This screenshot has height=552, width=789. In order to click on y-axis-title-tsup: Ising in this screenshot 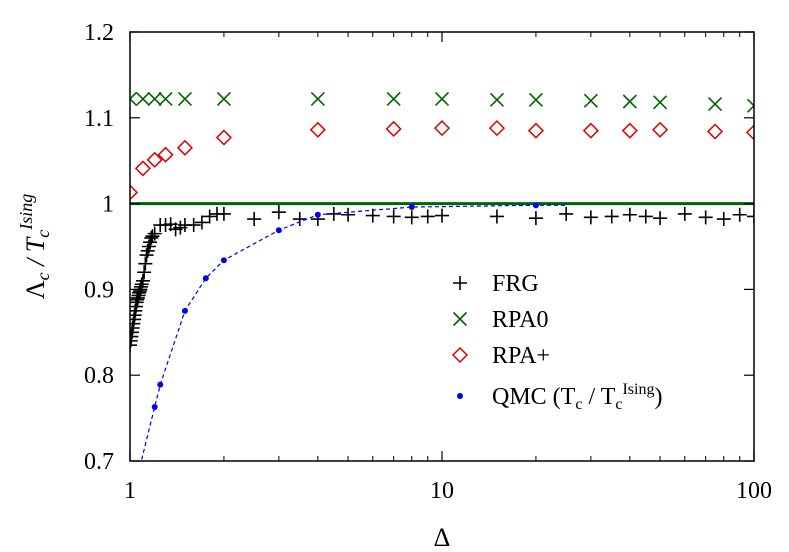, I will do `click(26, 212)`.